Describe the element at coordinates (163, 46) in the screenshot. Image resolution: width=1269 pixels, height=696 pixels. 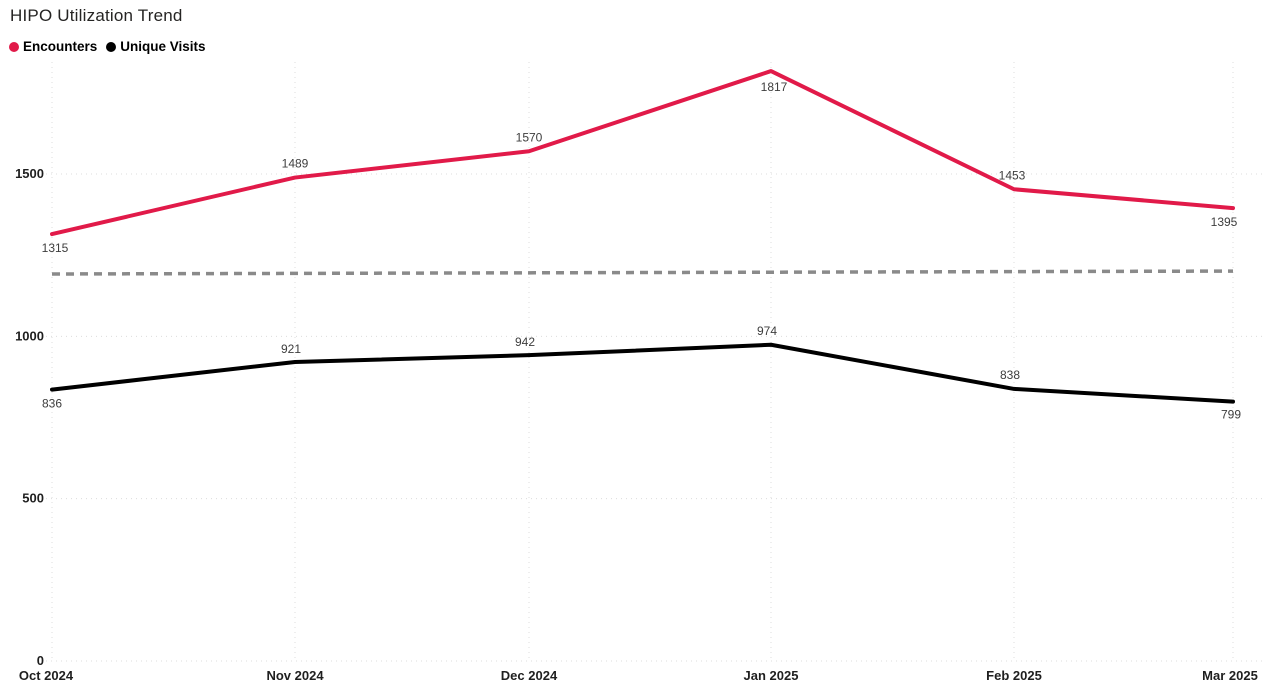
I see `legend-label-unique-visits: Unique Visits` at that location.